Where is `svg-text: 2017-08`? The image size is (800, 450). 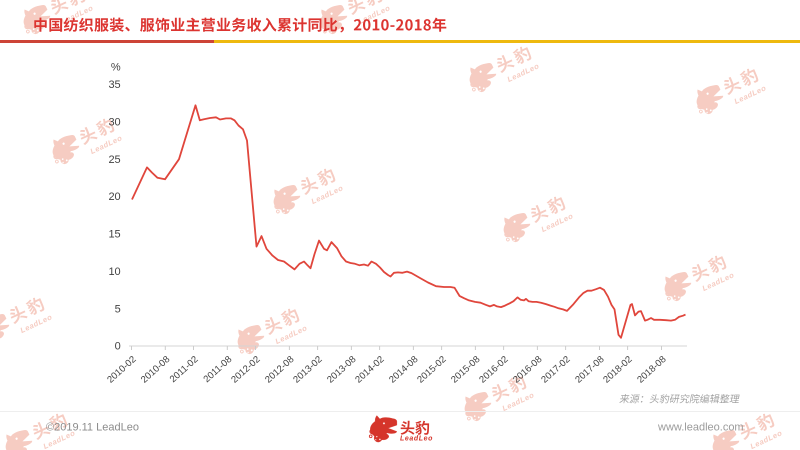 svg-text: 2017-08 is located at coordinates (589, 370).